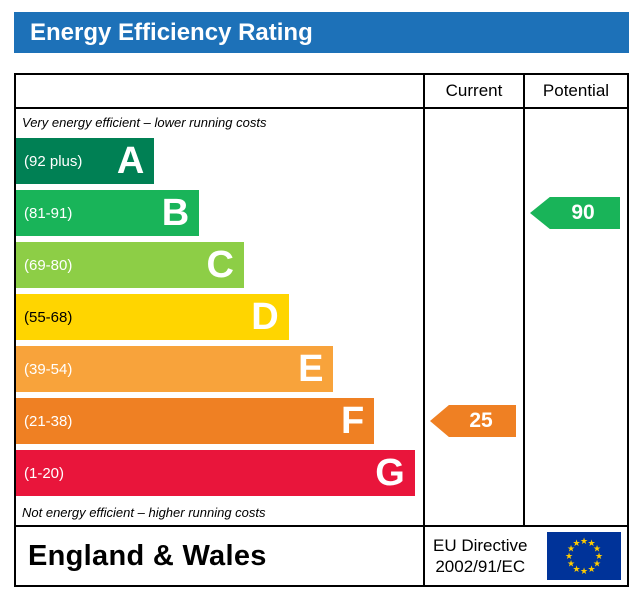  I want to click on band-range-label: (69-80), so click(48, 265).